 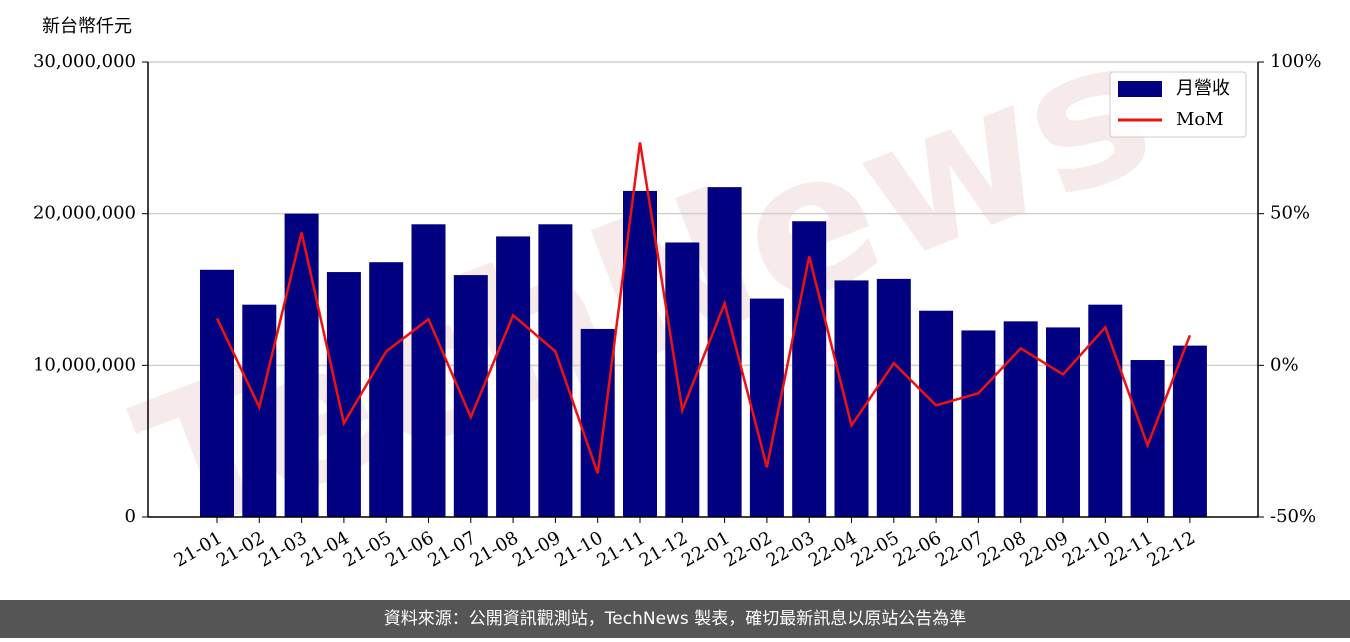 I want to click on legend-label: MoM, so click(x=1200, y=119).